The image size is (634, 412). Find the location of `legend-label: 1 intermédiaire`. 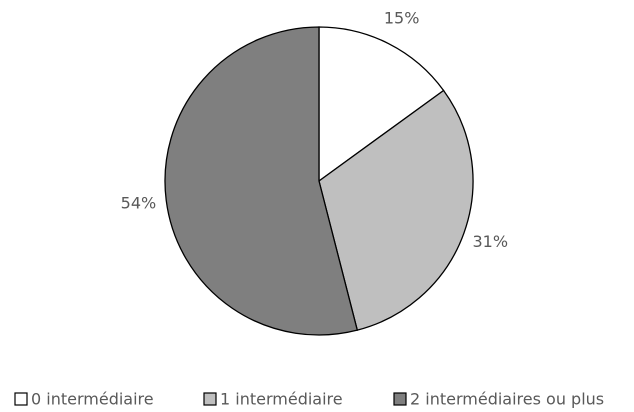

legend-label: 1 intermédiaire is located at coordinates (281, 399).